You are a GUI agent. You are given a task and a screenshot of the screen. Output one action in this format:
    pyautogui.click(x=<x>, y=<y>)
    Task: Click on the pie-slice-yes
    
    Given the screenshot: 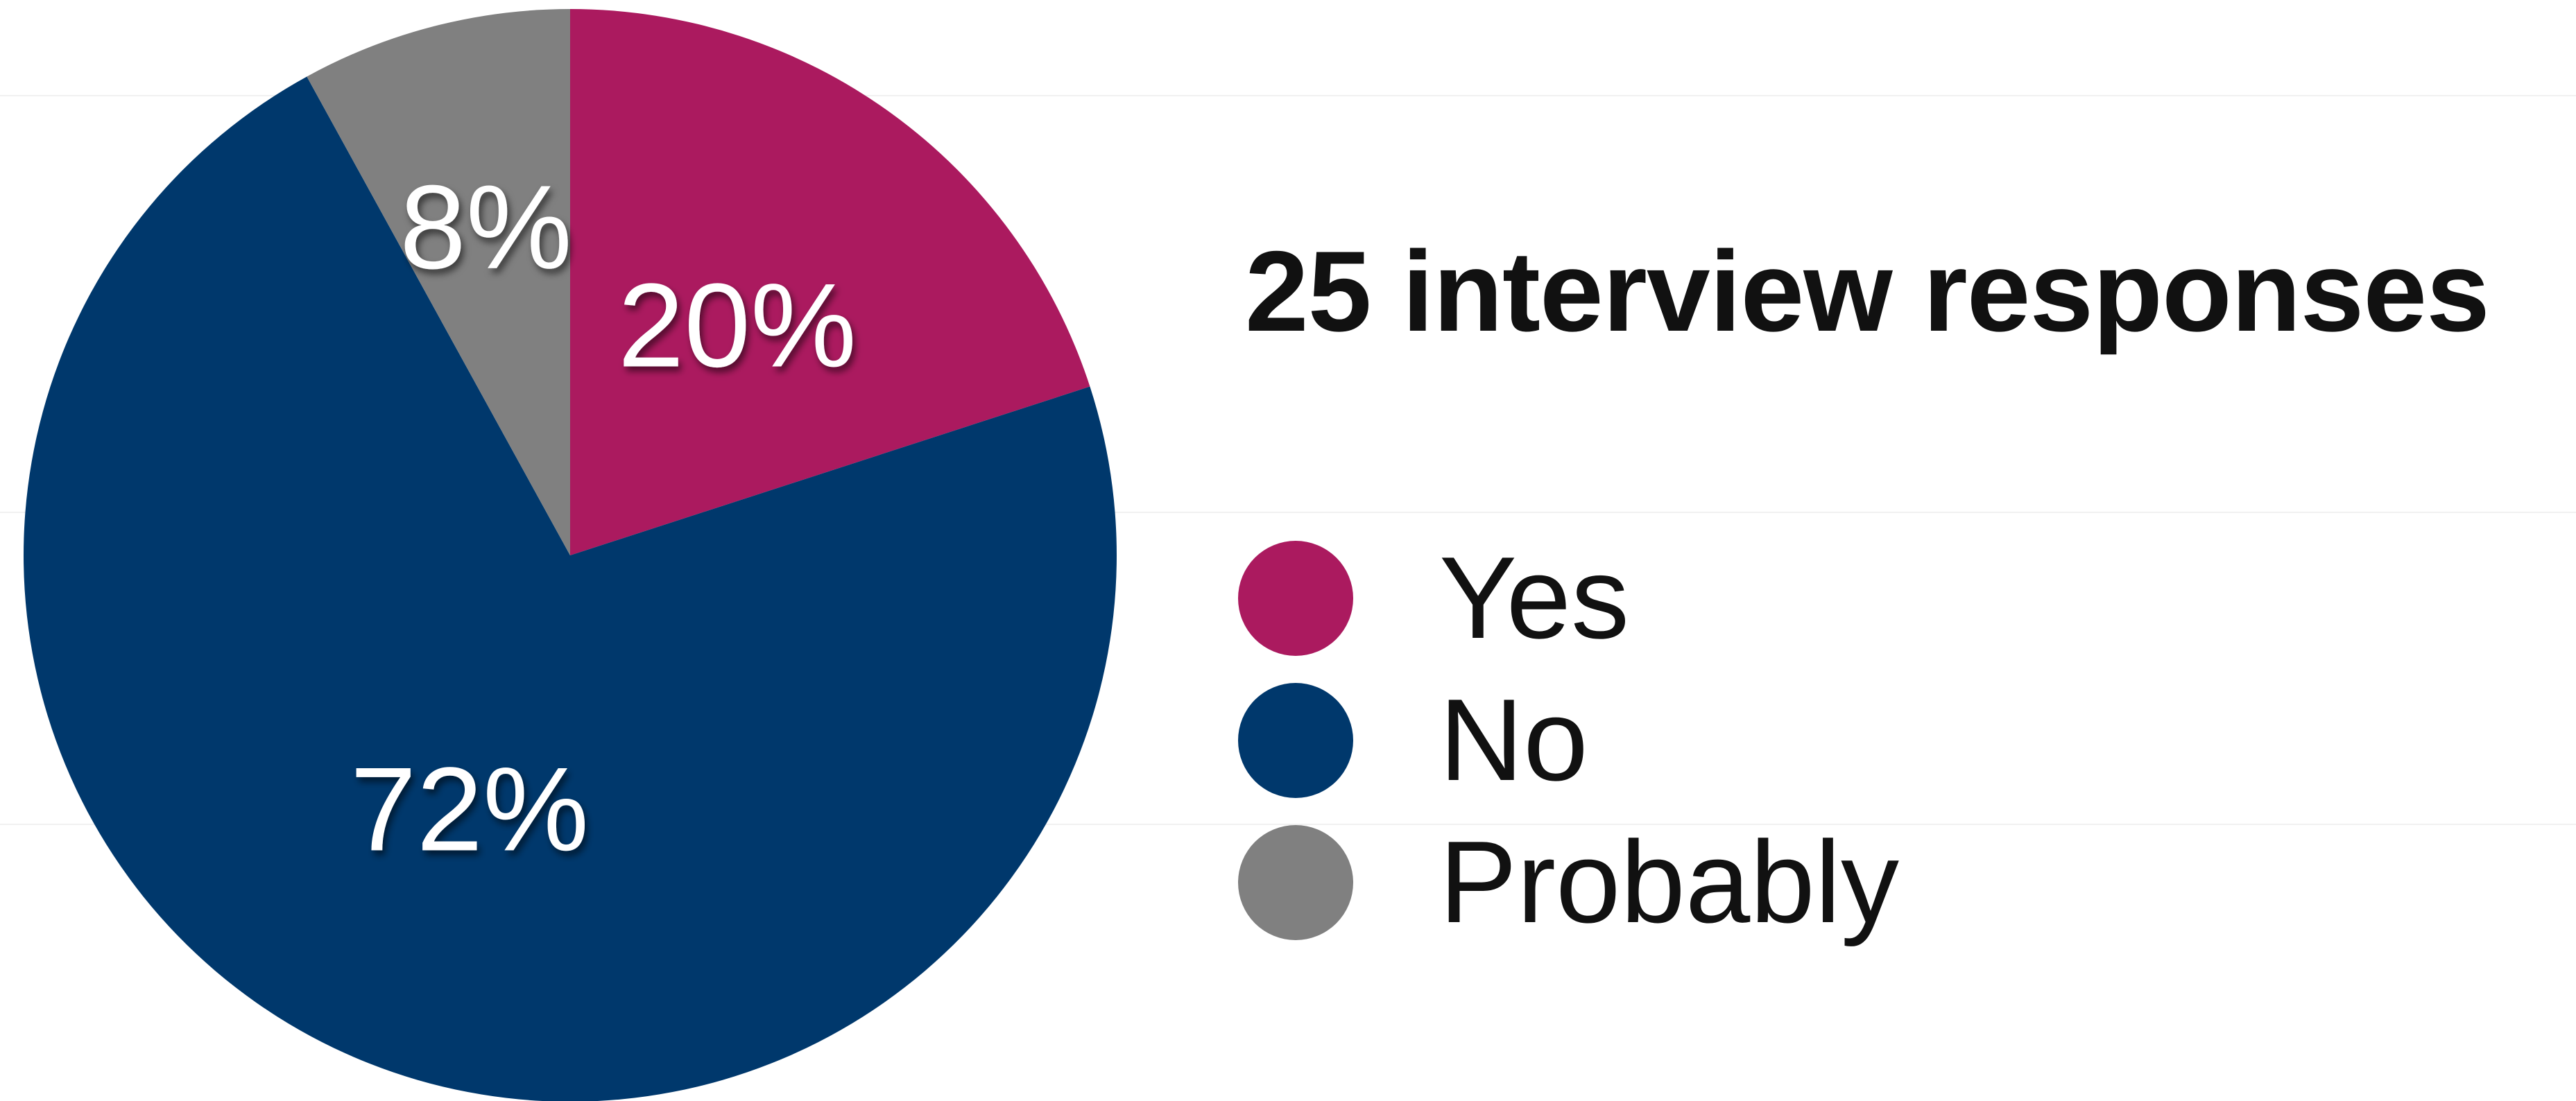 What is the action you would take?
    pyautogui.click(x=830, y=282)
    